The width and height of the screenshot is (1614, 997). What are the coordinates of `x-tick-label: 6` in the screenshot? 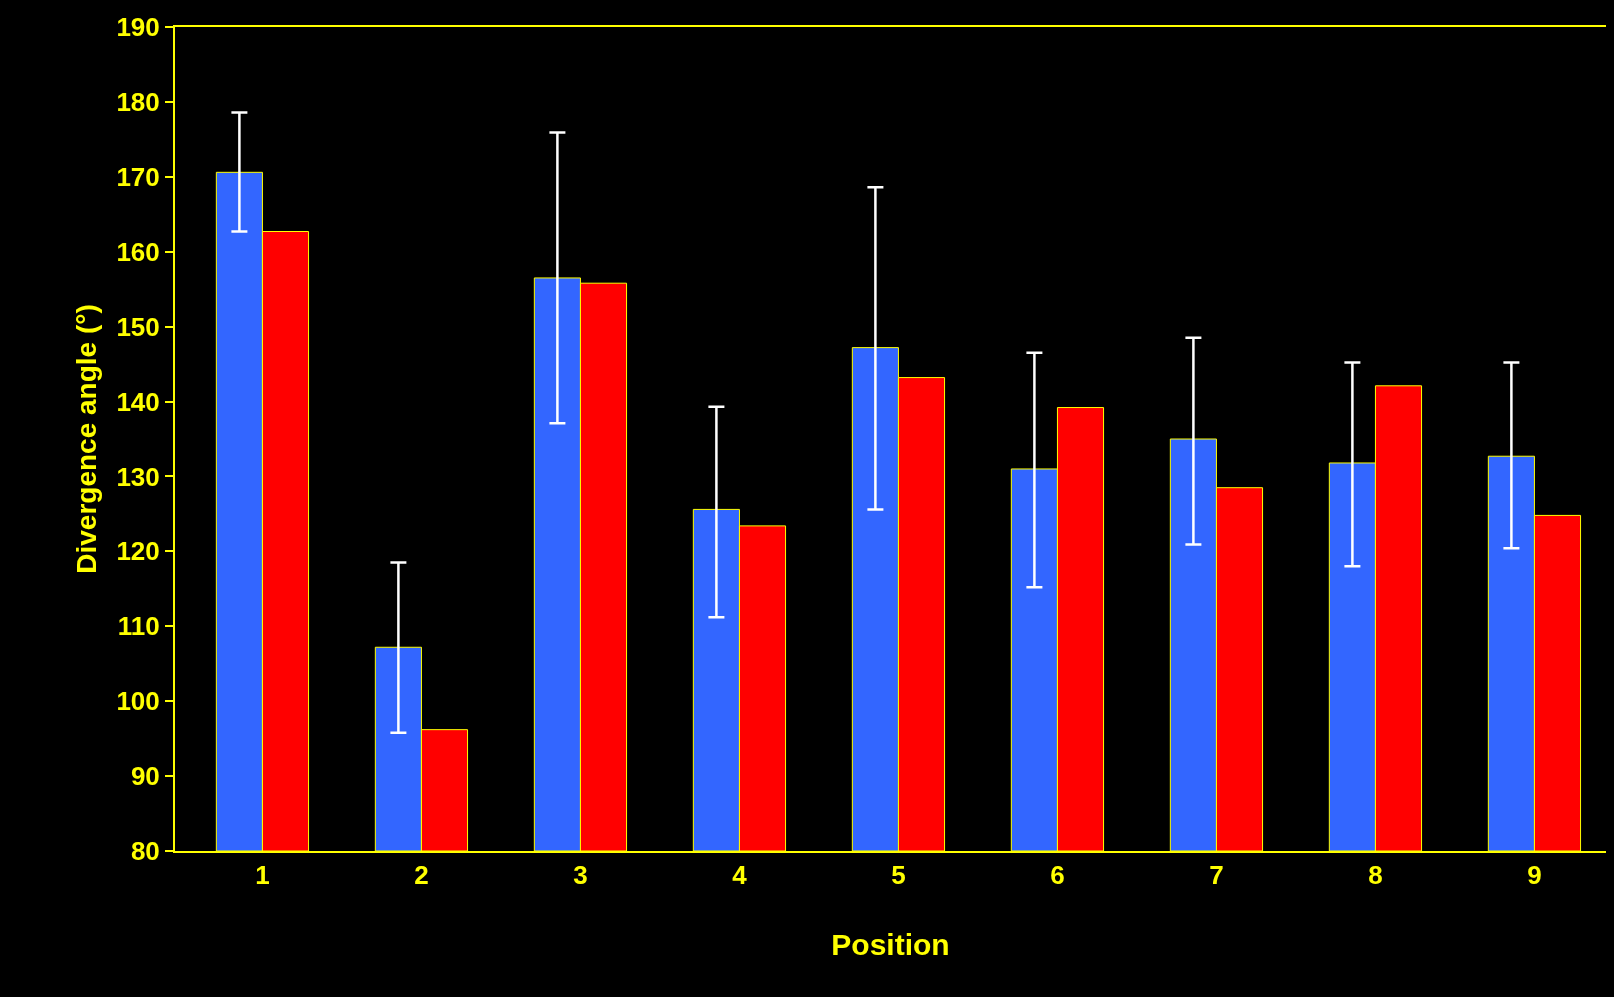 It's located at (1057, 875).